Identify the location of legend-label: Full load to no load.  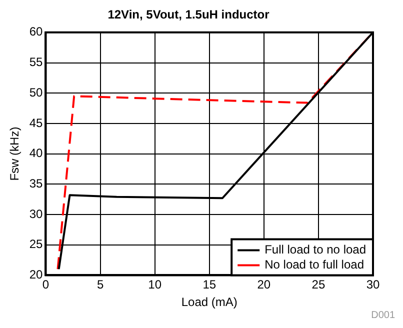
(315, 249).